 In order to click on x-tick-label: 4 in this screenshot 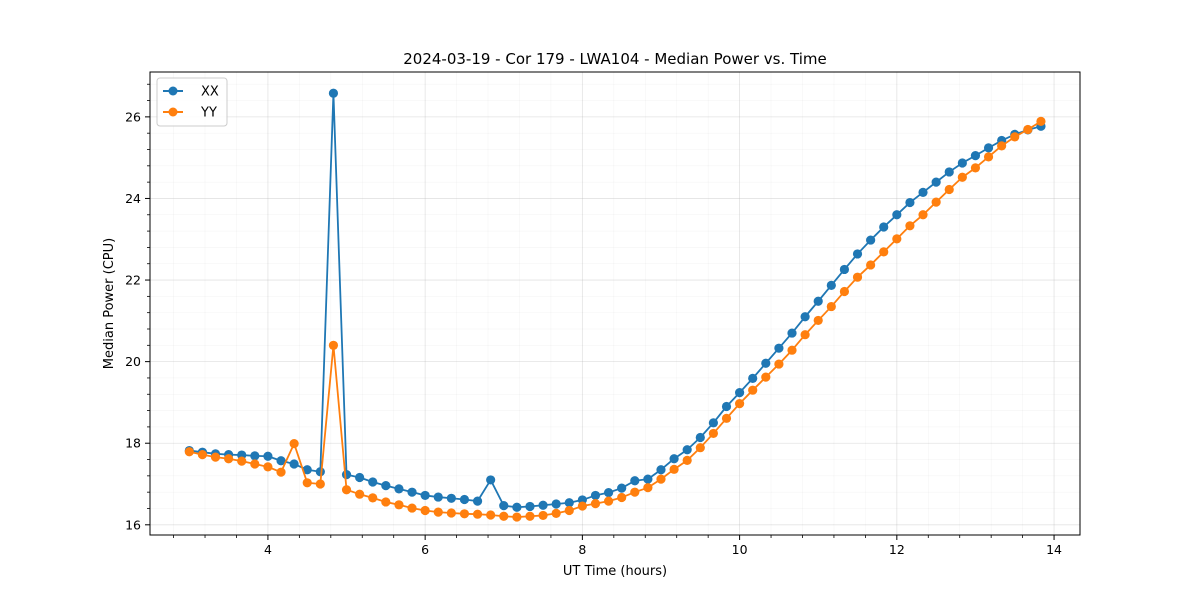, I will do `click(268, 549)`.